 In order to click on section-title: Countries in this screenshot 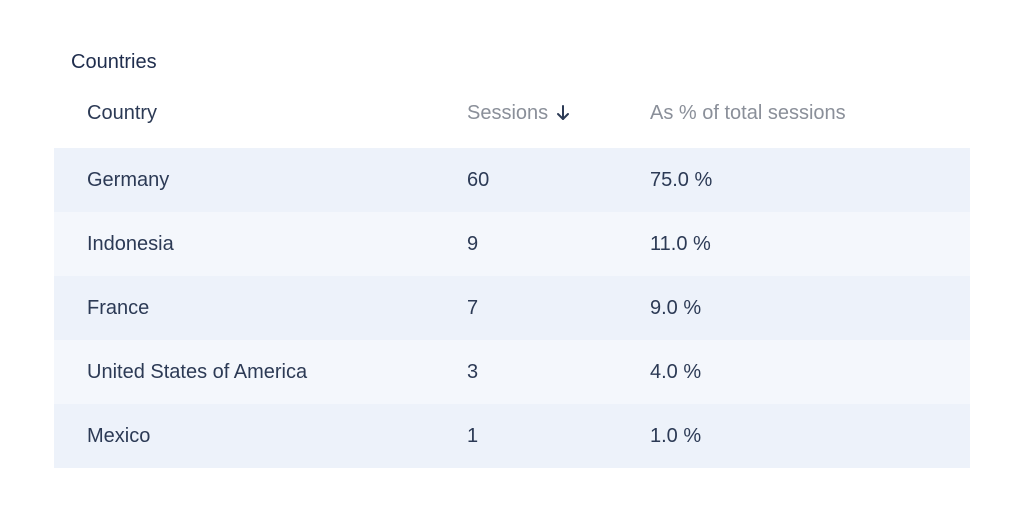, I will do `click(114, 62)`.